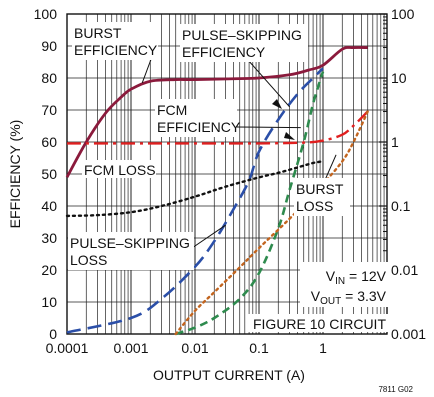 The height and width of the screenshot is (397, 434). I want to click on y-tick-label-right: 10, so click(399, 78).